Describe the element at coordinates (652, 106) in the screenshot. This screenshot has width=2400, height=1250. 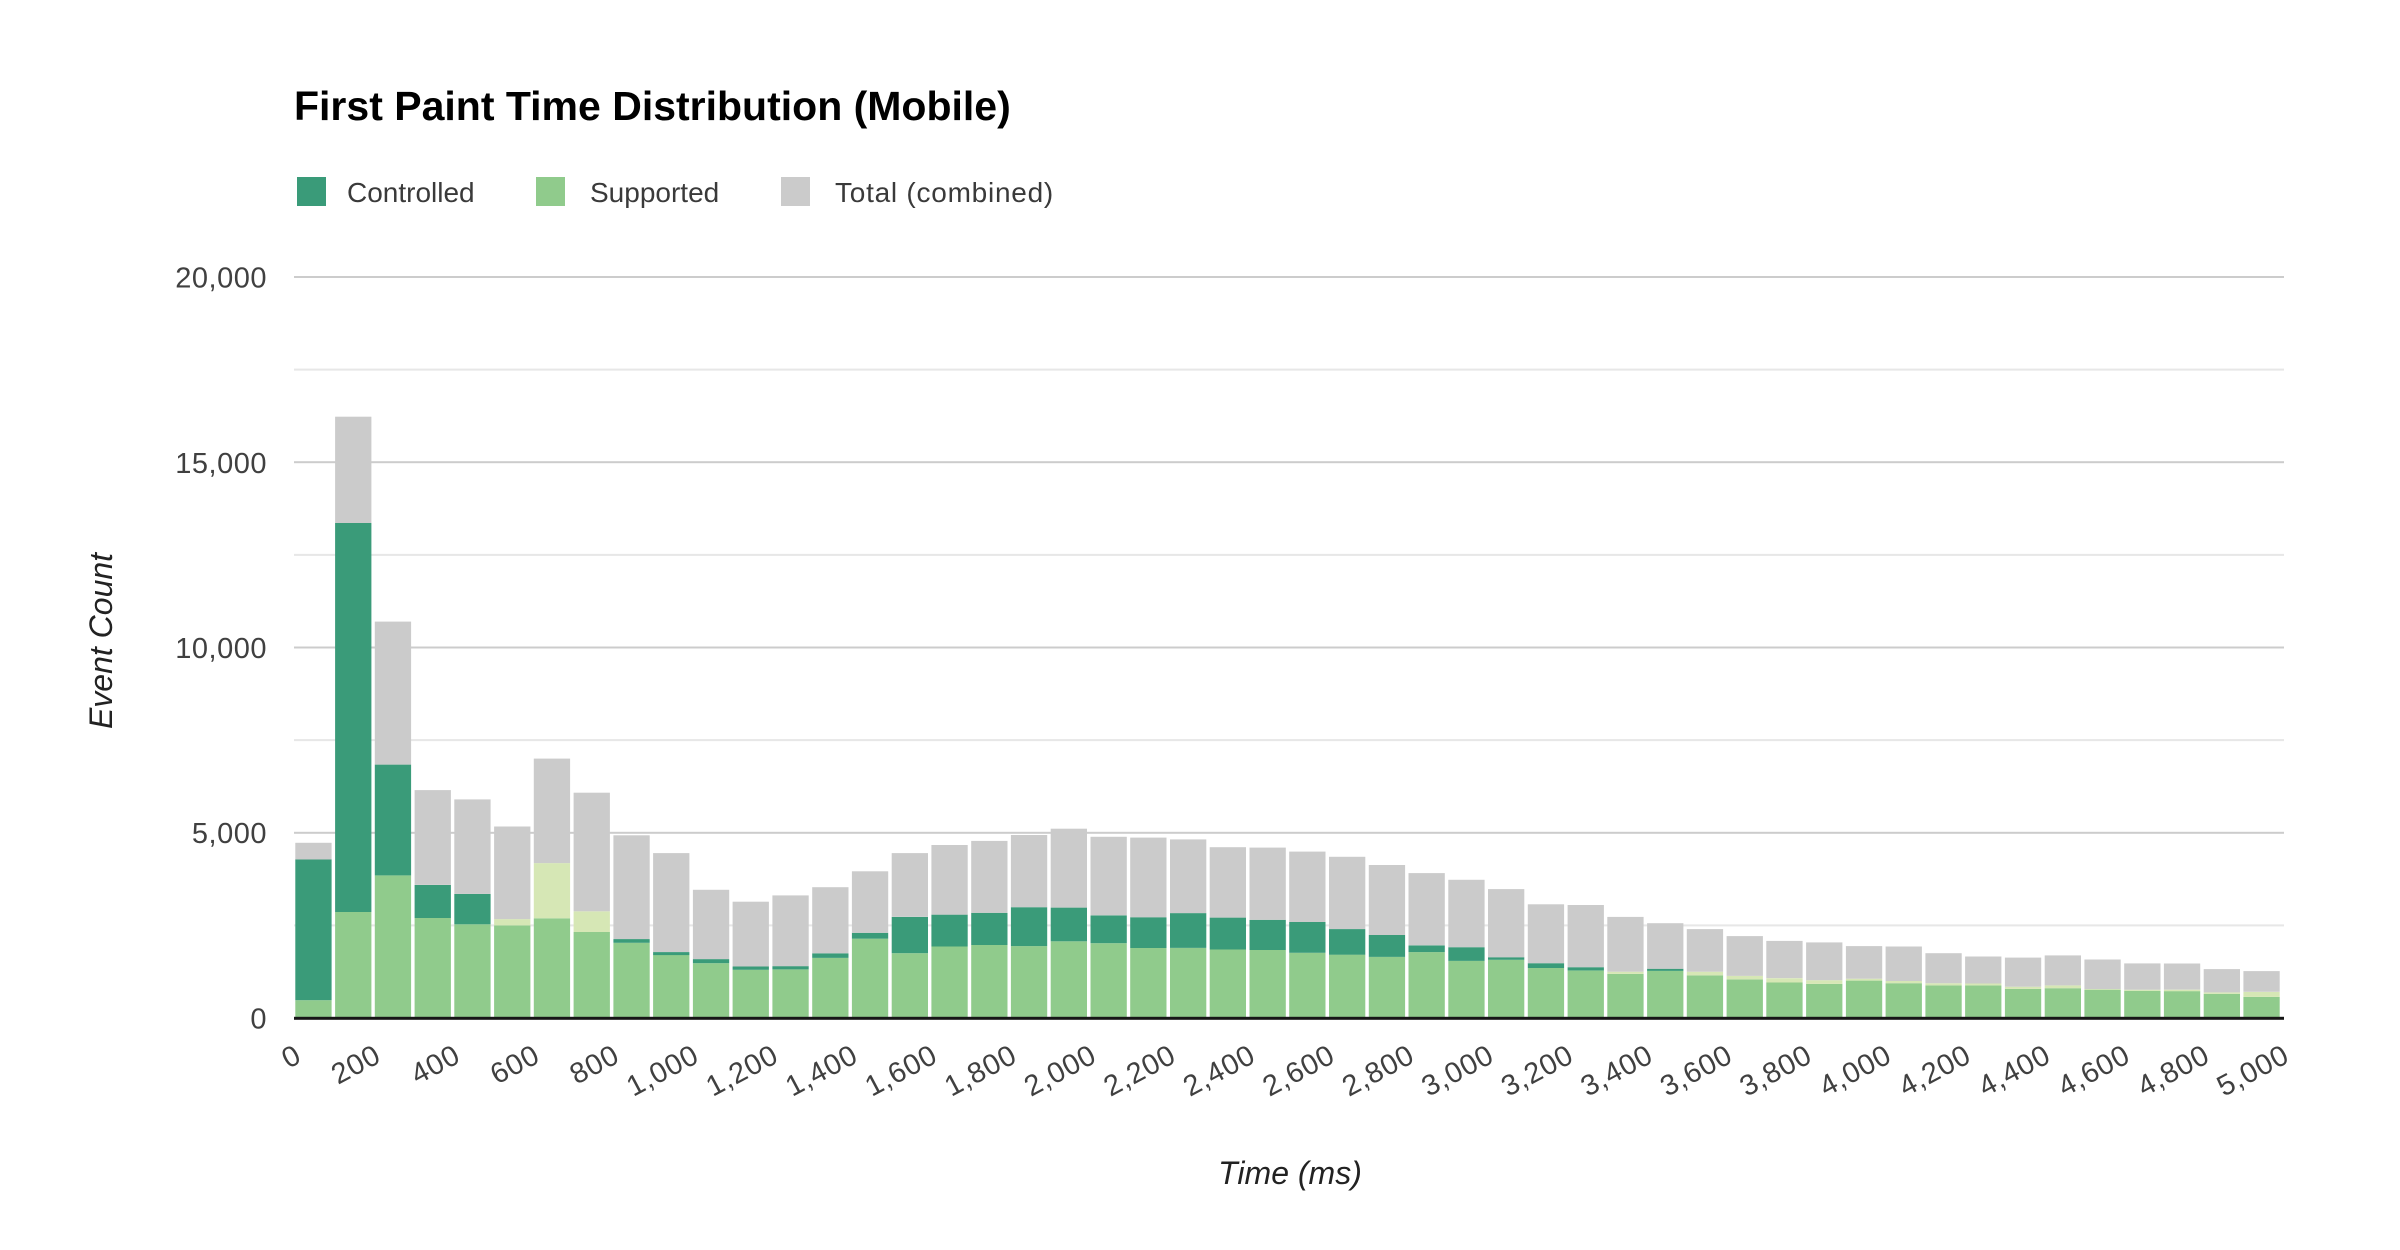
I see `svg-text:First Paint Time Distribution: First Paint Time Distribution (Mobile)` at that location.